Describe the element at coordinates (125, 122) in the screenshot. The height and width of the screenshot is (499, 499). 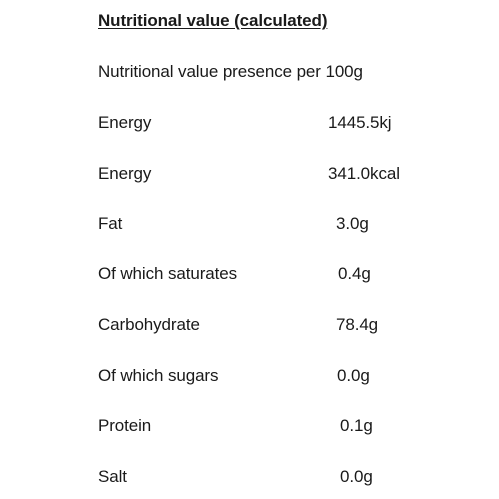
I see `row-label-energy-kj: Energy` at that location.